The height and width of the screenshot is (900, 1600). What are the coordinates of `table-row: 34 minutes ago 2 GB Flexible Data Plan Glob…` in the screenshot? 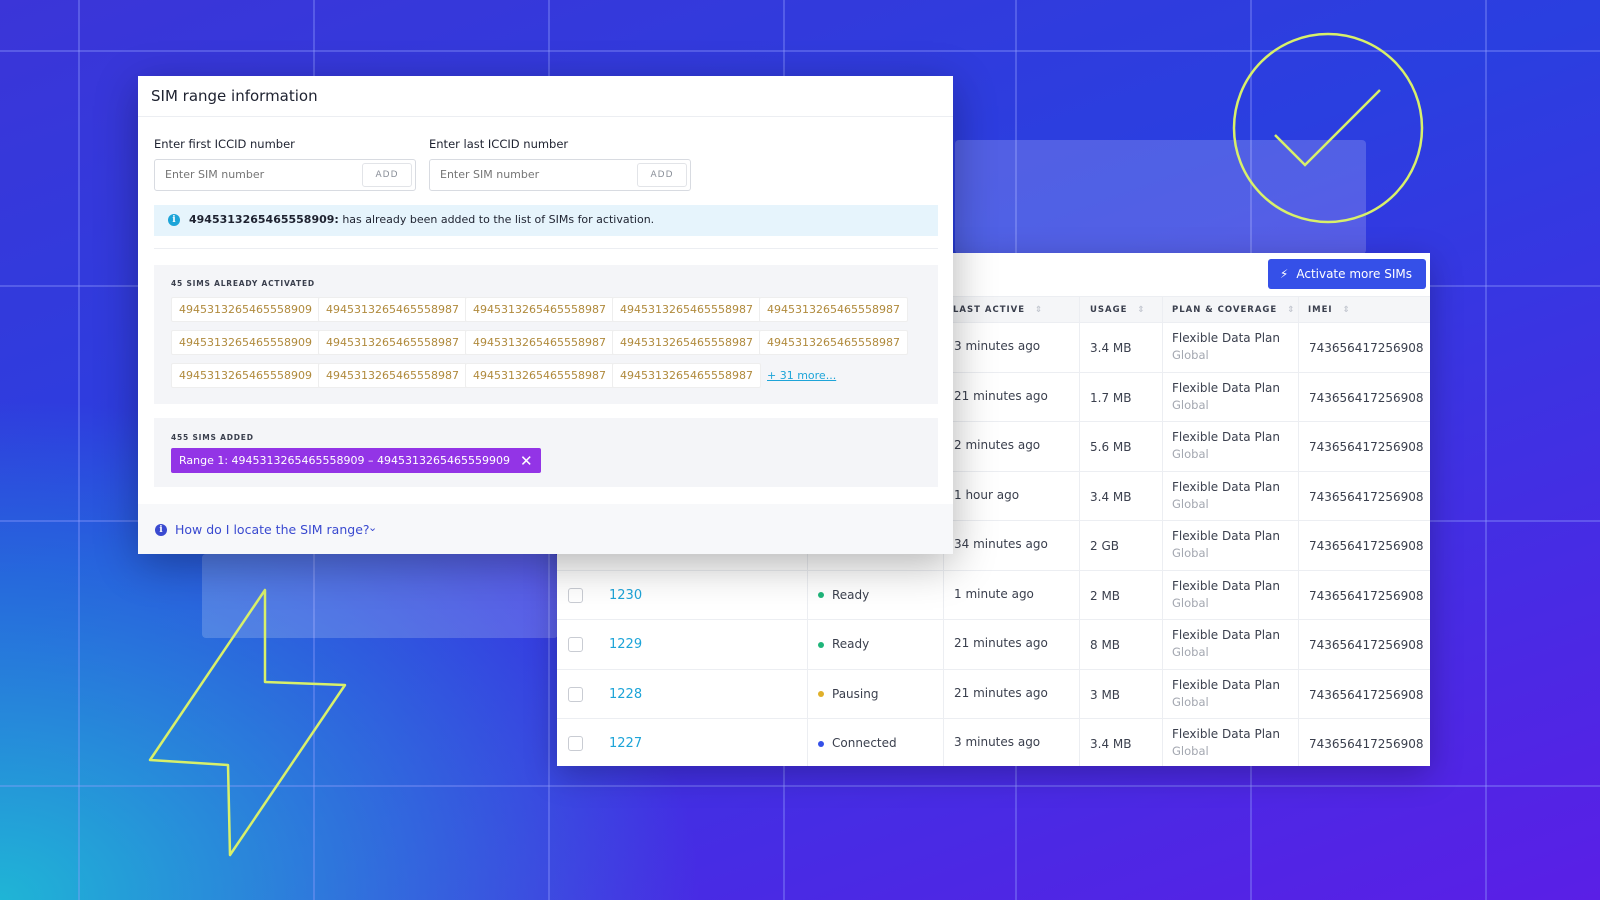 It's located at (993, 545).